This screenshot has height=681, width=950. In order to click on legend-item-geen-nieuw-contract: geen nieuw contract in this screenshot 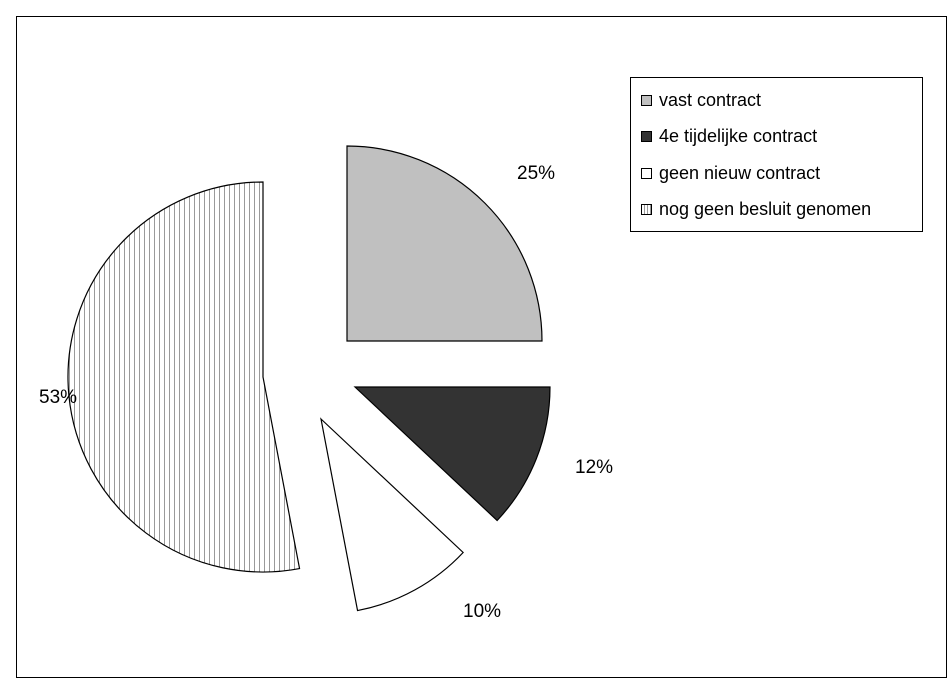, I will do `click(776, 173)`.